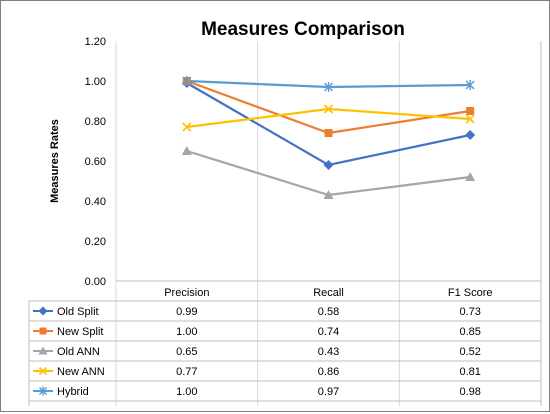  I want to click on y-tick-label: 1.20, so click(95, 42).